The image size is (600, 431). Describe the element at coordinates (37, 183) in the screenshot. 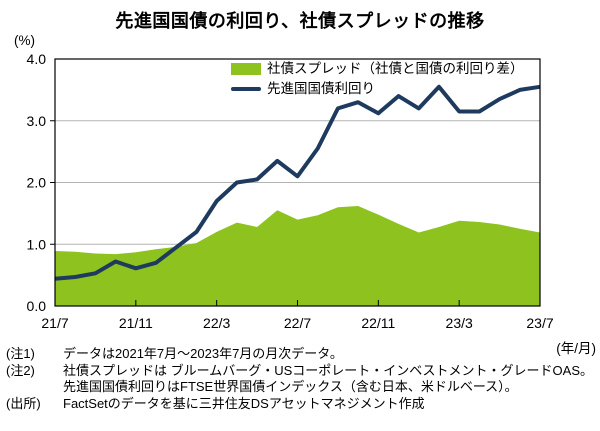

I see `y-tick-label: 2.0` at that location.